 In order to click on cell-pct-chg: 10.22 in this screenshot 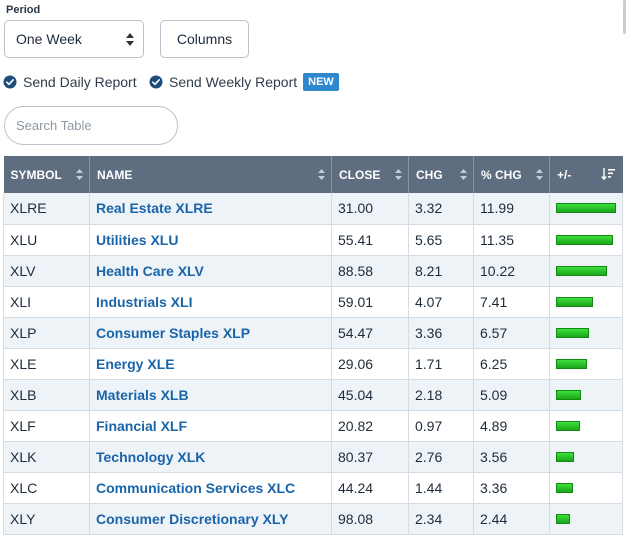, I will do `click(511, 271)`.